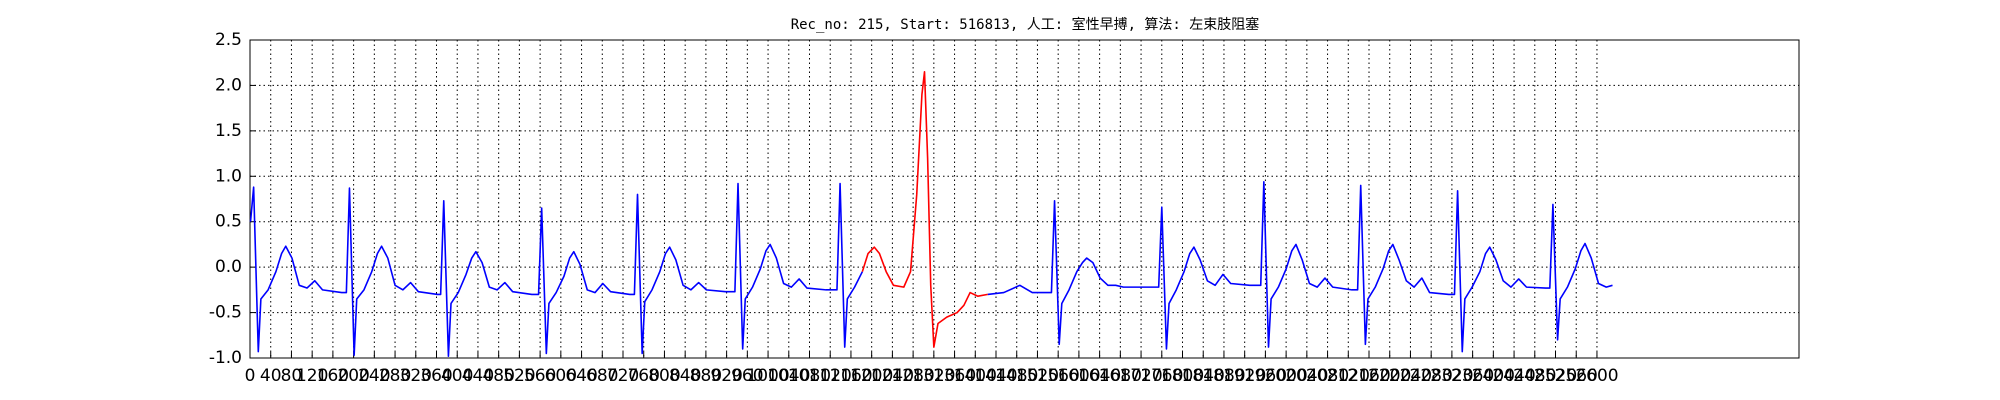 Image resolution: width=2000 pixels, height=400 pixels. What do you see at coordinates (333, 376) in the screenshot?
I see `x-tick-label: 160` at bounding box center [333, 376].